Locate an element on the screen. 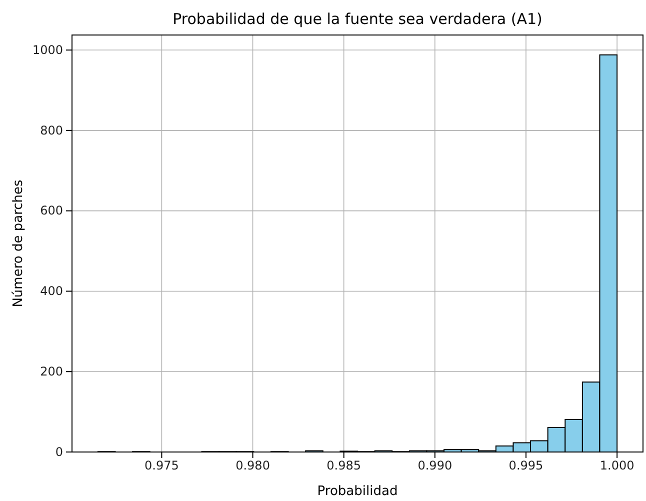 The width and height of the screenshot is (646, 501). x-tick-label: 1.000 is located at coordinates (617, 465).